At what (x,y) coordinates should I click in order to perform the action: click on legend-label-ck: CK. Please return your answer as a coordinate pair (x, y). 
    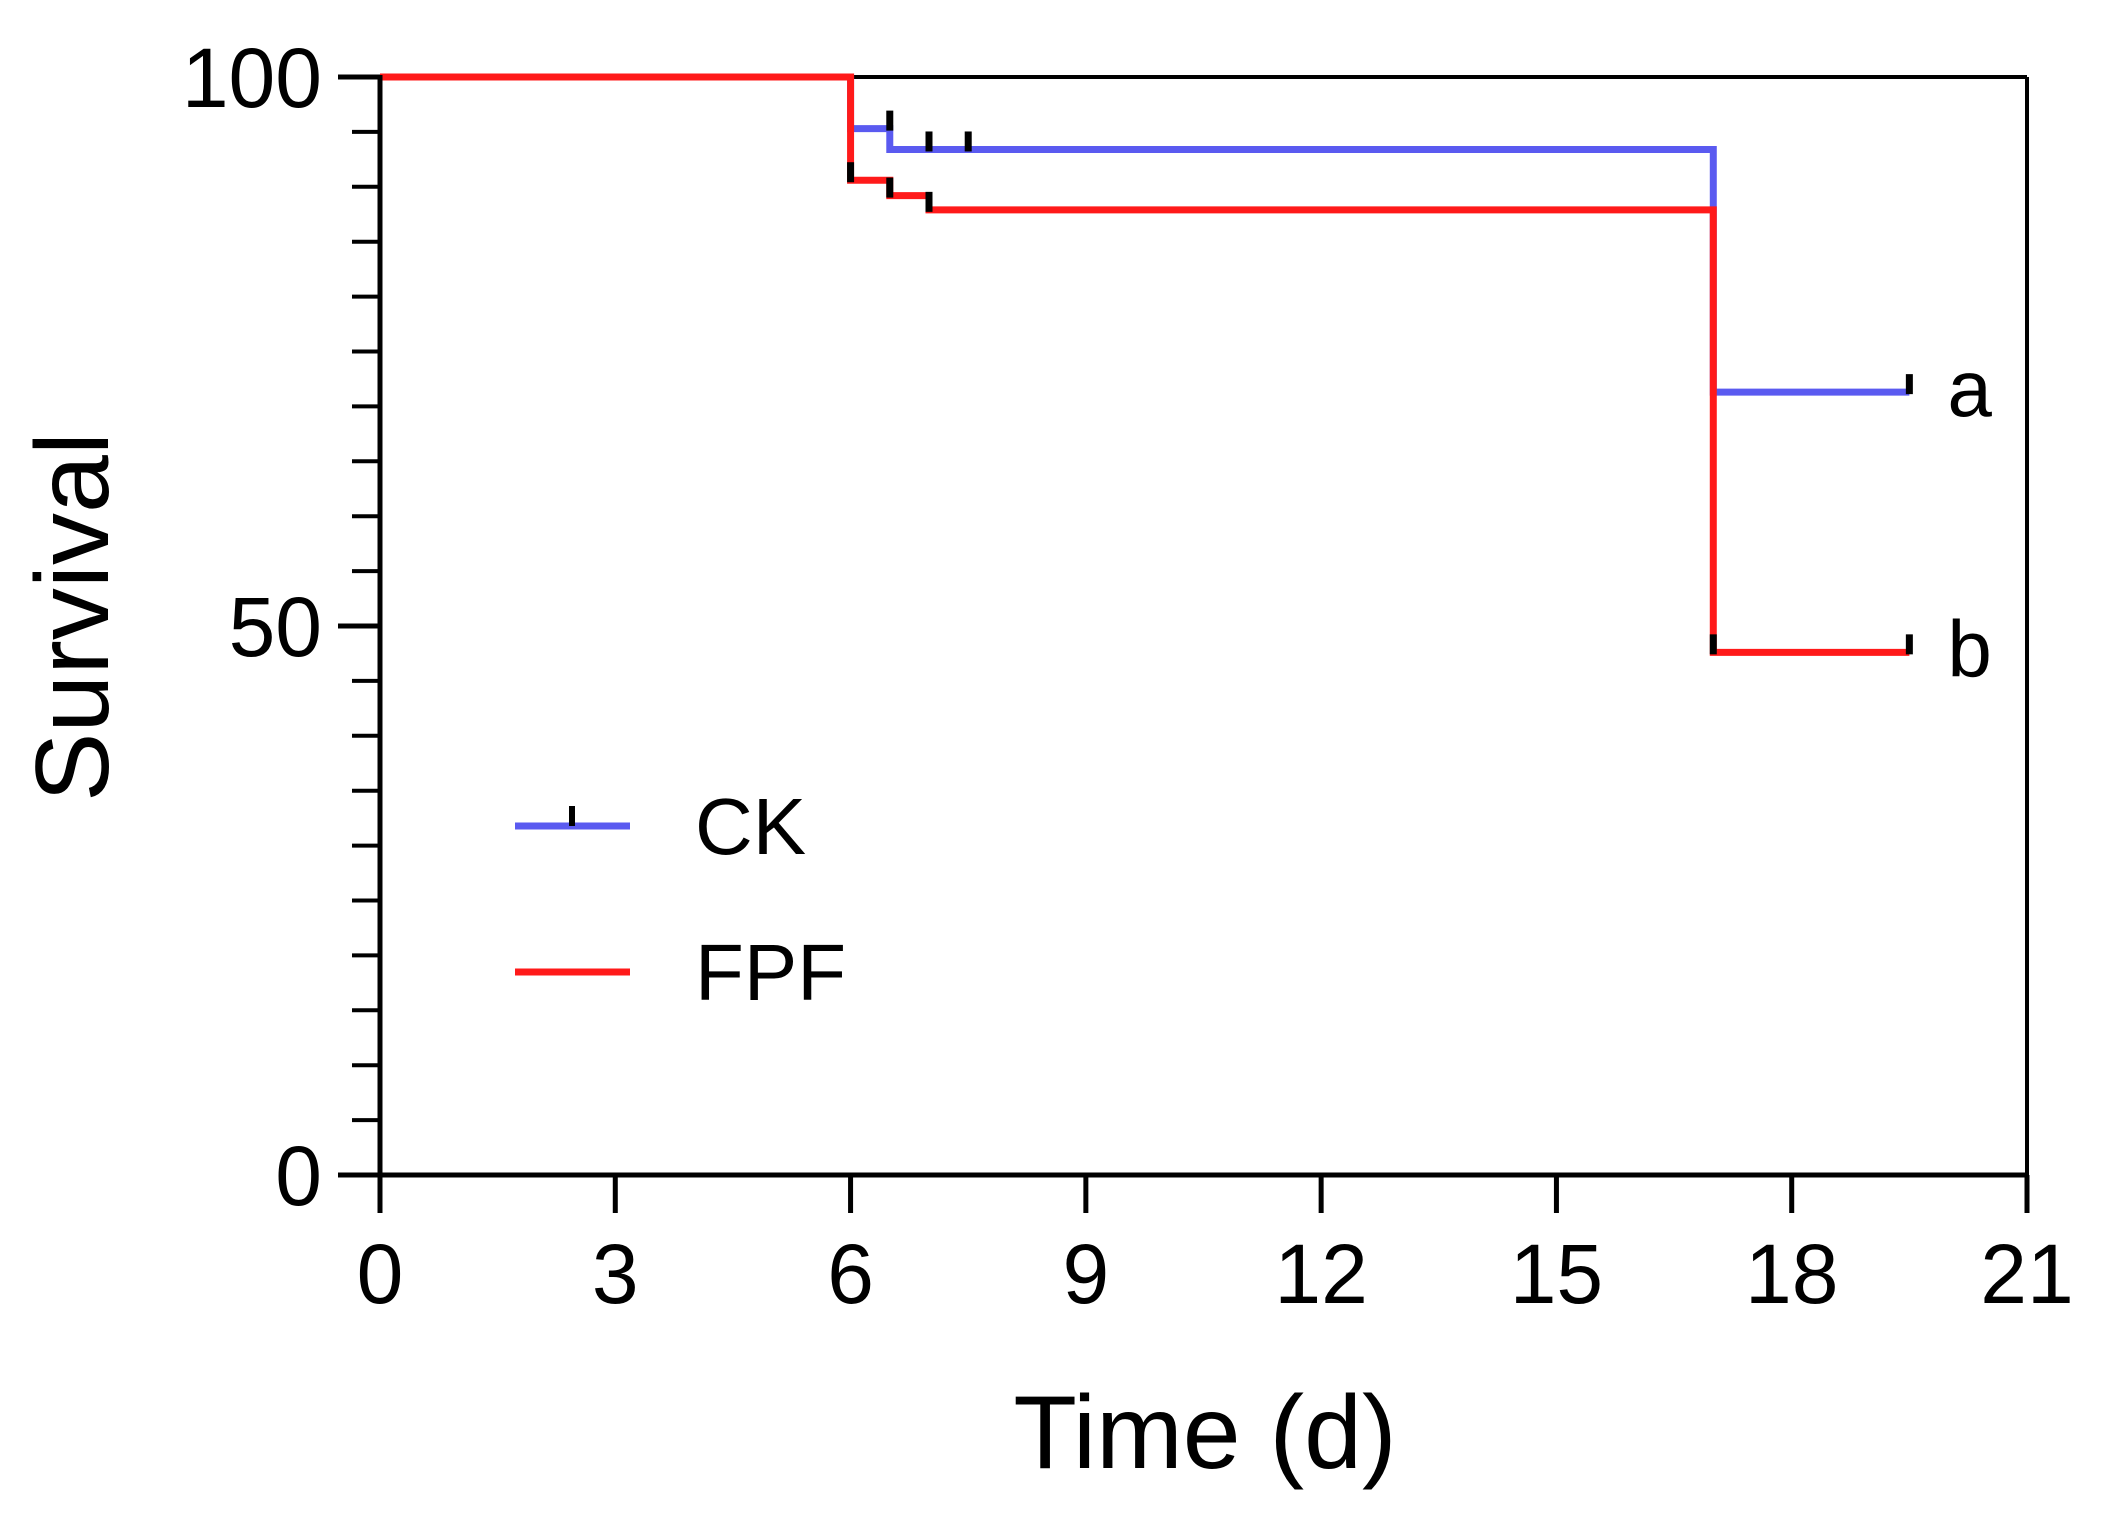
    Looking at the image, I should click on (750, 826).